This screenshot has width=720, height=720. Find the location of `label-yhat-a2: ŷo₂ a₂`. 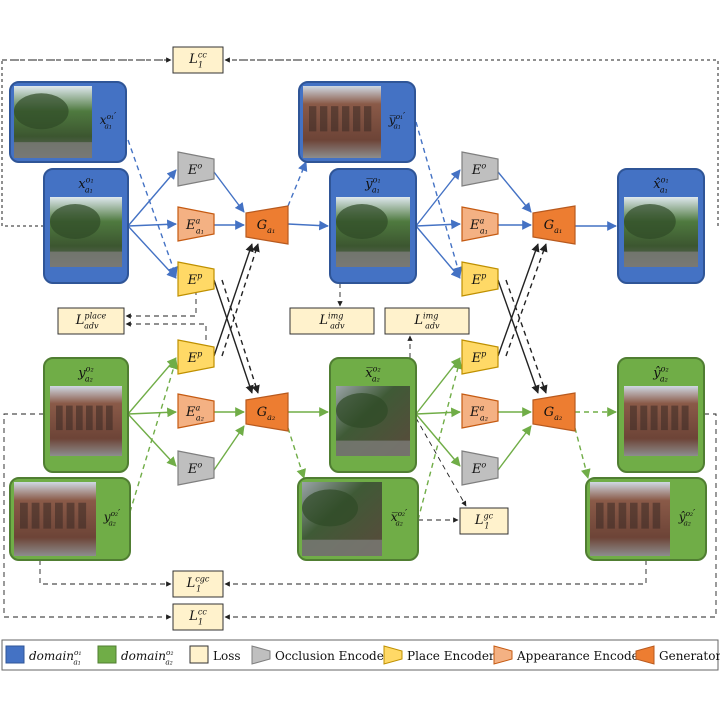

label-yhat-a2: ŷo₂ a₂ is located at coordinates (660, 374).